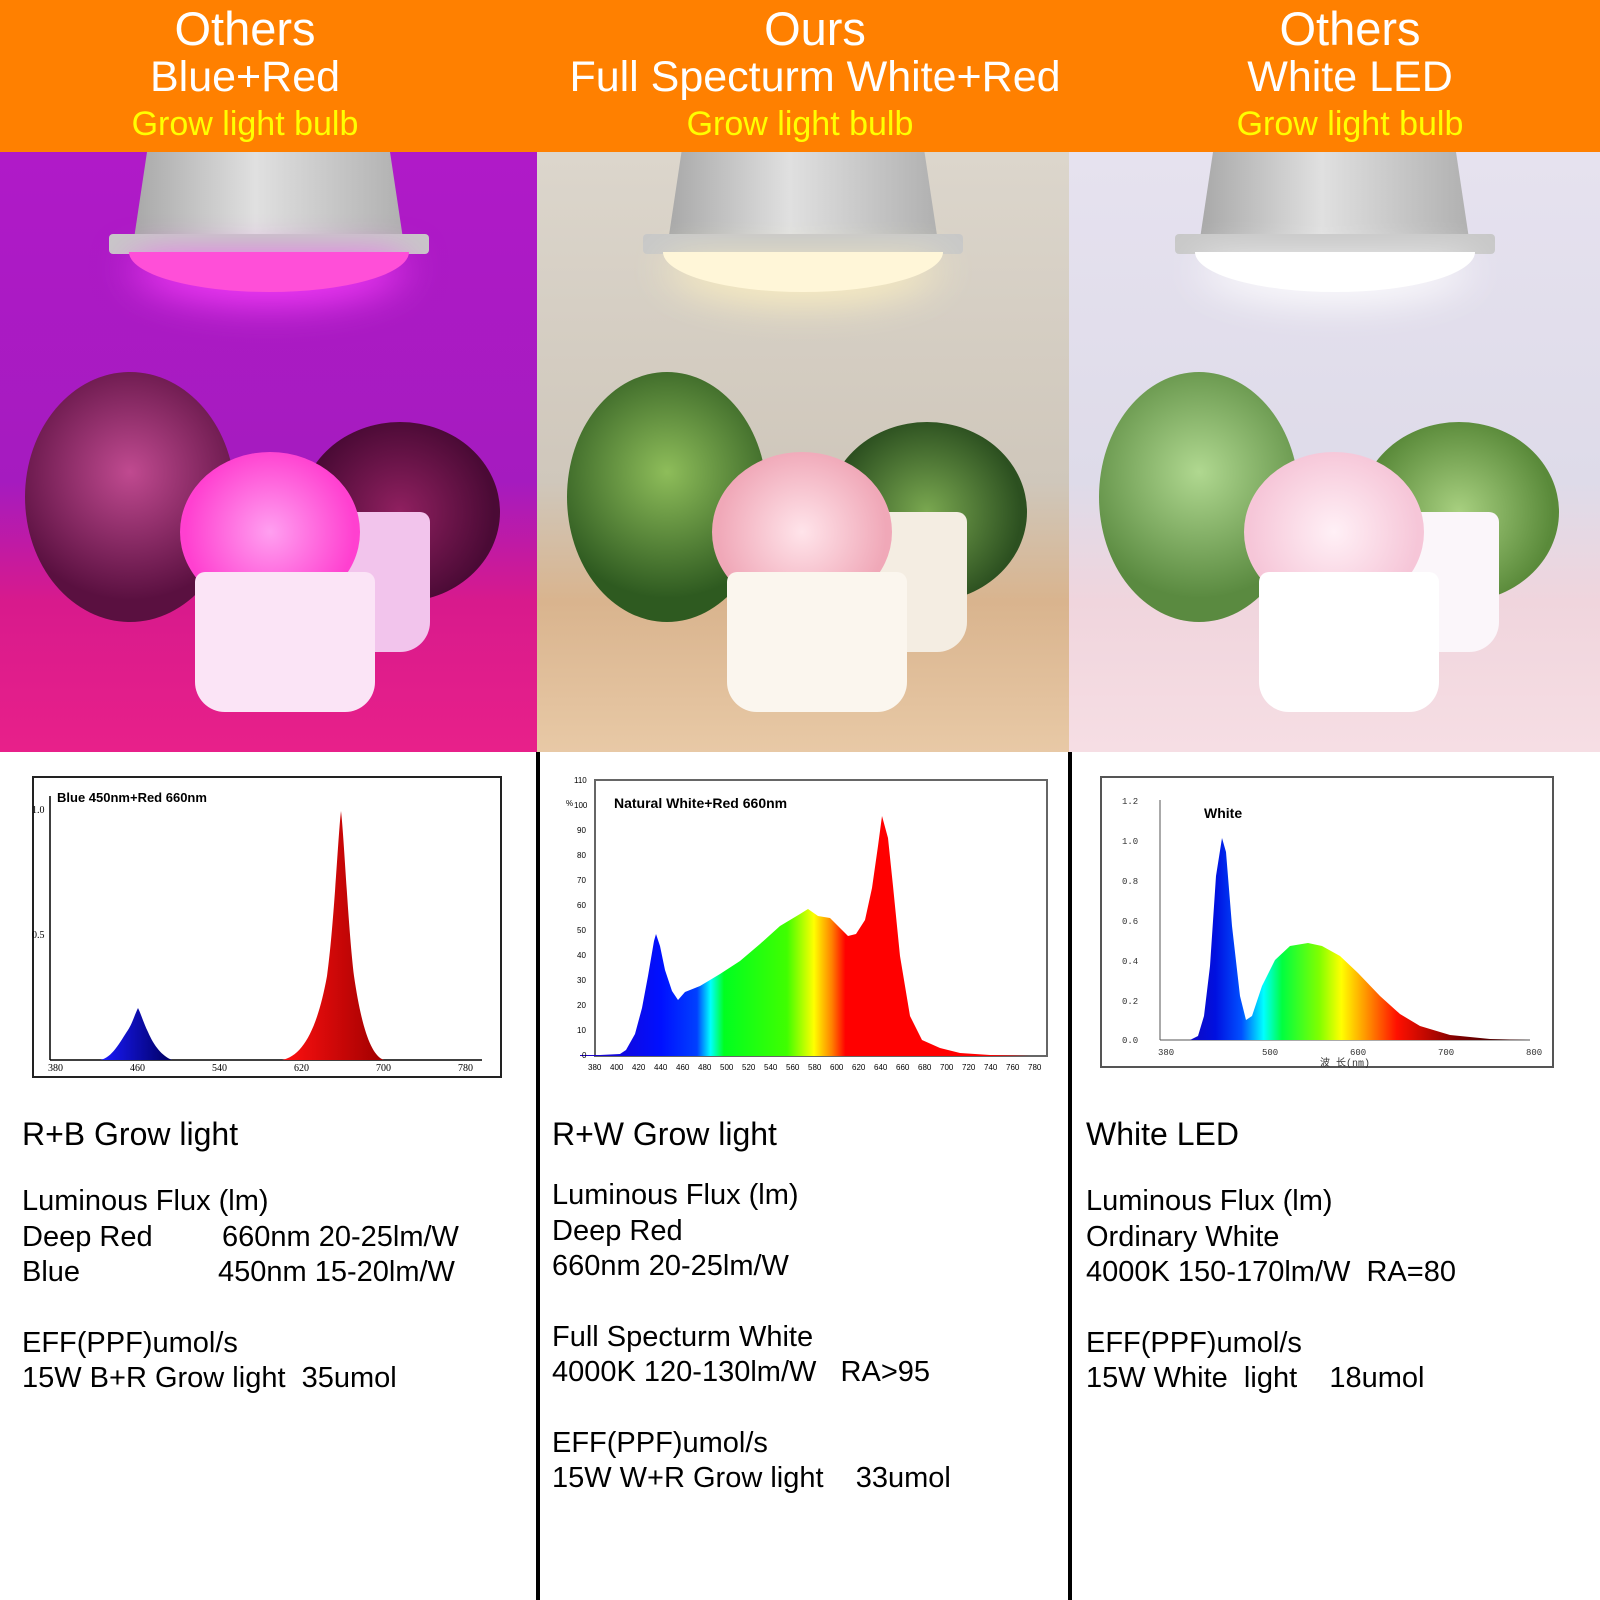 The width and height of the screenshot is (1600, 1600). What do you see at coordinates (581, 1005) in the screenshot?
I see `y-tick: 20` at bounding box center [581, 1005].